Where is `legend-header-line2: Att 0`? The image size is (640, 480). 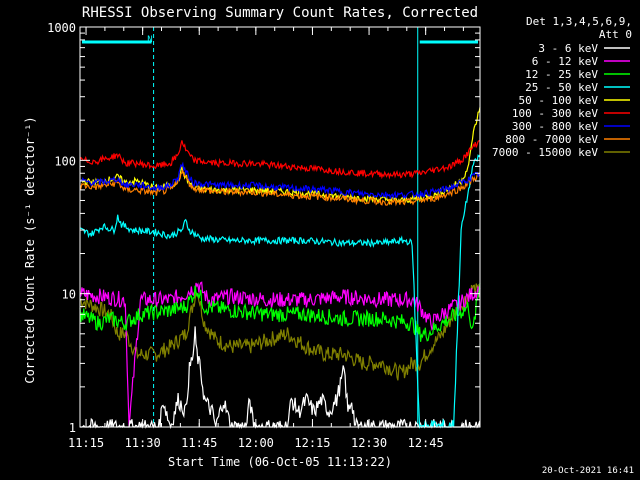
legend-header-line2: Att 0 is located at coordinates (615, 34).